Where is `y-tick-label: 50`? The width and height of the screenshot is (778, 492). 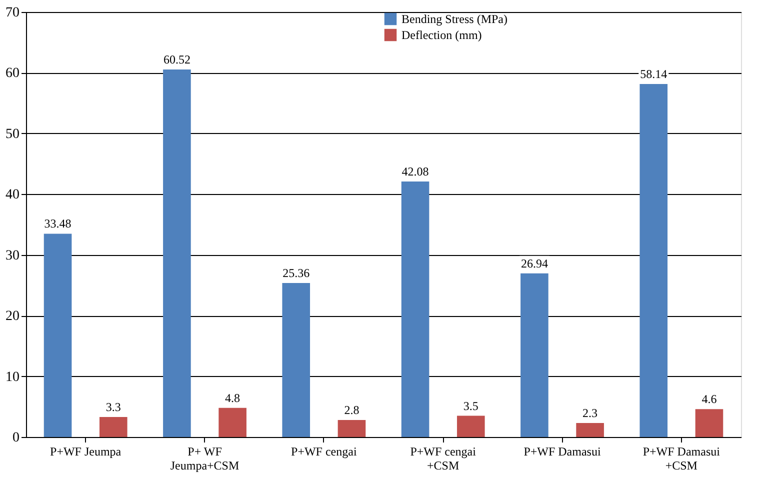
y-tick-label: 50 is located at coordinates (13, 134).